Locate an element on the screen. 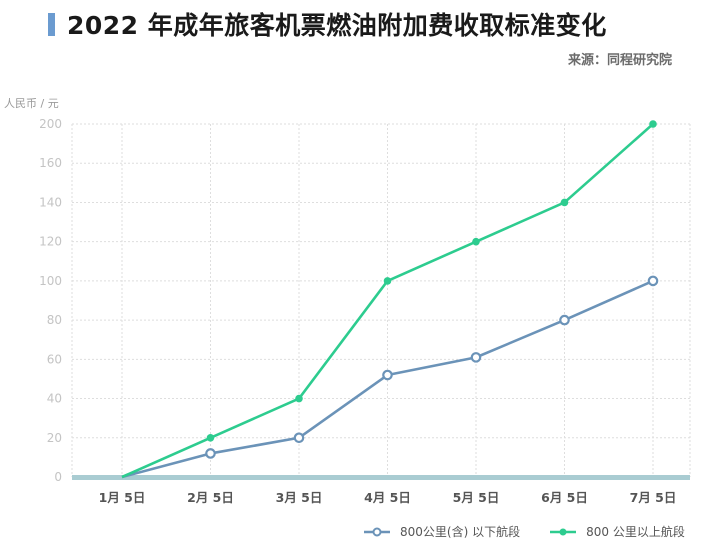 This screenshot has width=718, height=544. chart-header: 2022 年成年旅客机票燃油附加费收取标准变化 is located at coordinates (327, 24).